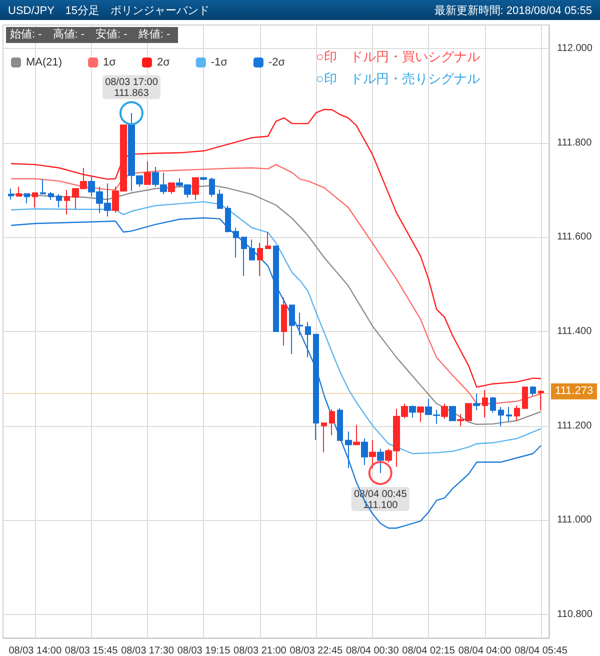 The image size is (600, 656). I want to click on legend-label: MA(21), so click(44, 62).